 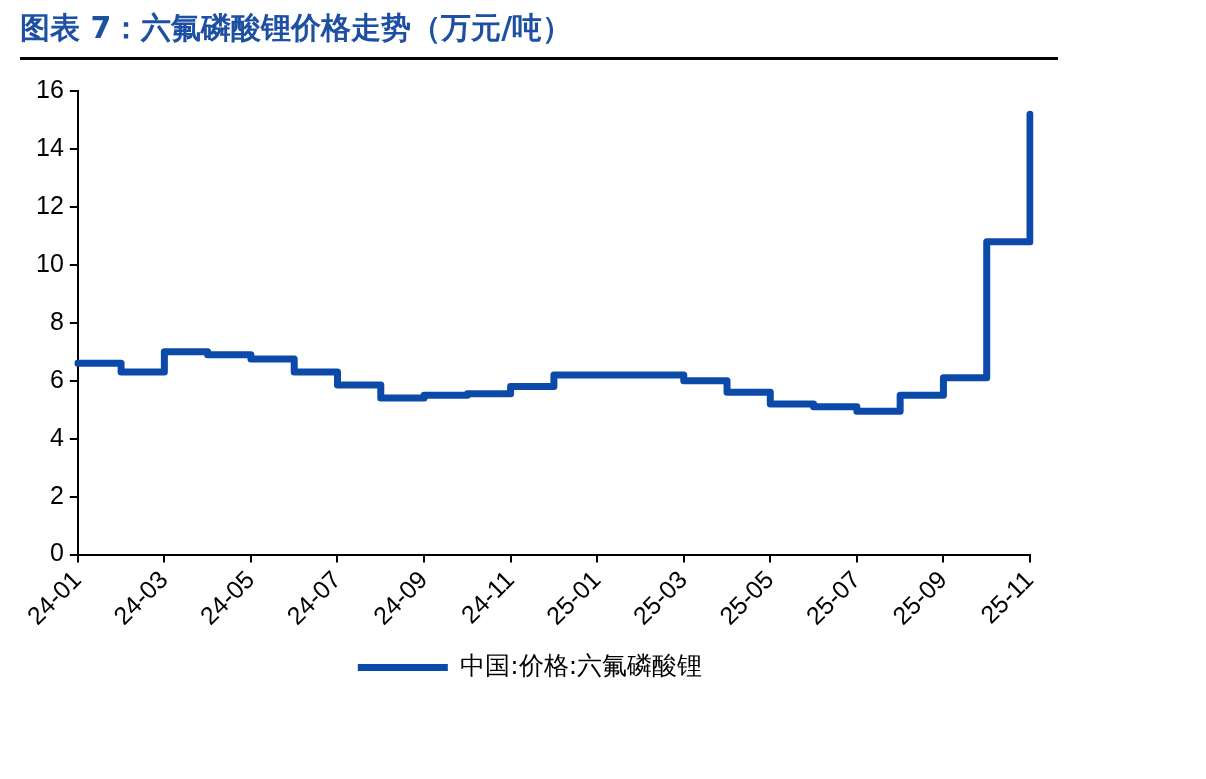 I want to click on y-tick-label: 0, so click(x=56, y=552).